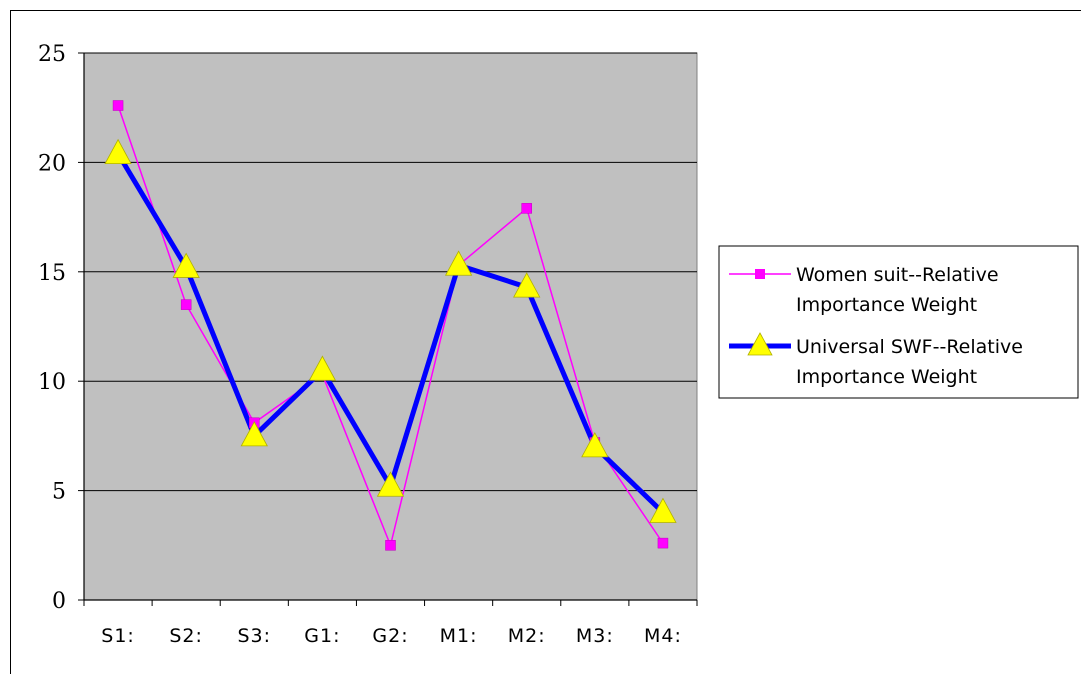 The width and height of the screenshot is (1081, 675). I want to click on legend-label-women-suit: Women suit--Relative, so click(897, 275).